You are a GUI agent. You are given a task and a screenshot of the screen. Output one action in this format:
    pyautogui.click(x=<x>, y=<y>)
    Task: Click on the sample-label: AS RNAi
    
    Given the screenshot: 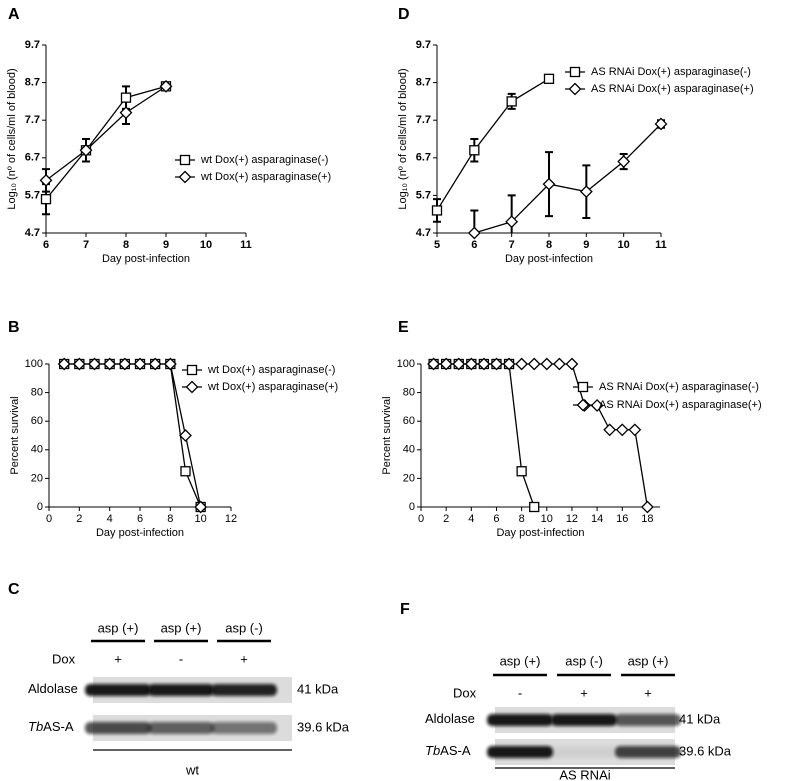 What is the action you would take?
    pyautogui.click(x=584, y=774)
    